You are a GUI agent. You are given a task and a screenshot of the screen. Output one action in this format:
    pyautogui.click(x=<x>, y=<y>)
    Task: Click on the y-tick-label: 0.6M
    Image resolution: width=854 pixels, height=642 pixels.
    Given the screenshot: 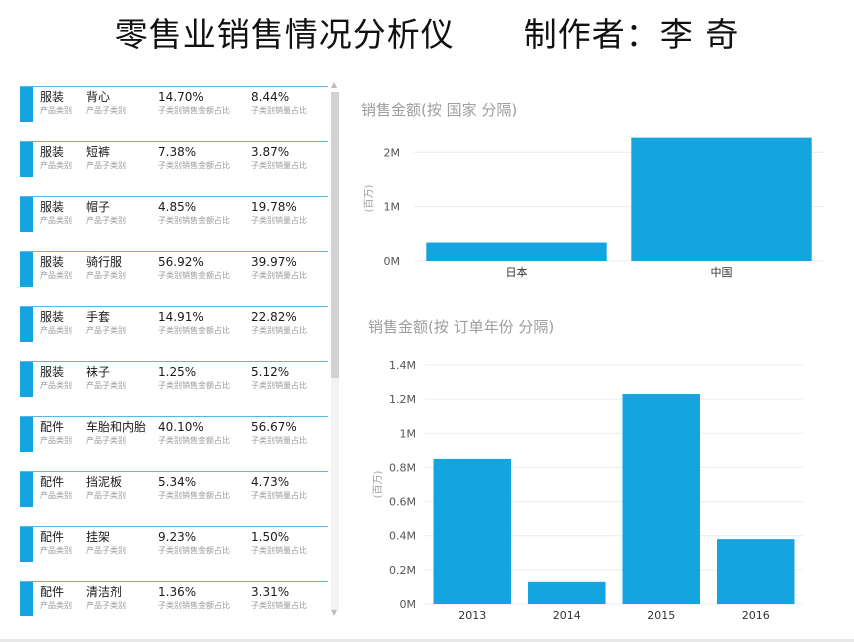 What is the action you would take?
    pyautogui.click(x=402, y=502)
    